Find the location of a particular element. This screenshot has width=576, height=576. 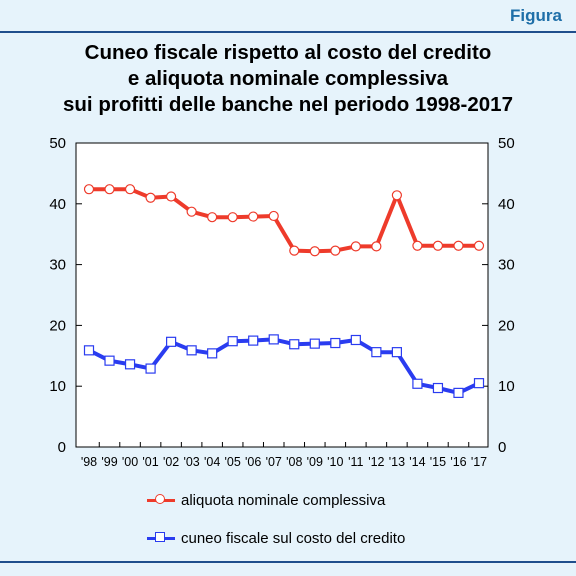

x-tick-label: '02 is located at coordinates (171, 462).